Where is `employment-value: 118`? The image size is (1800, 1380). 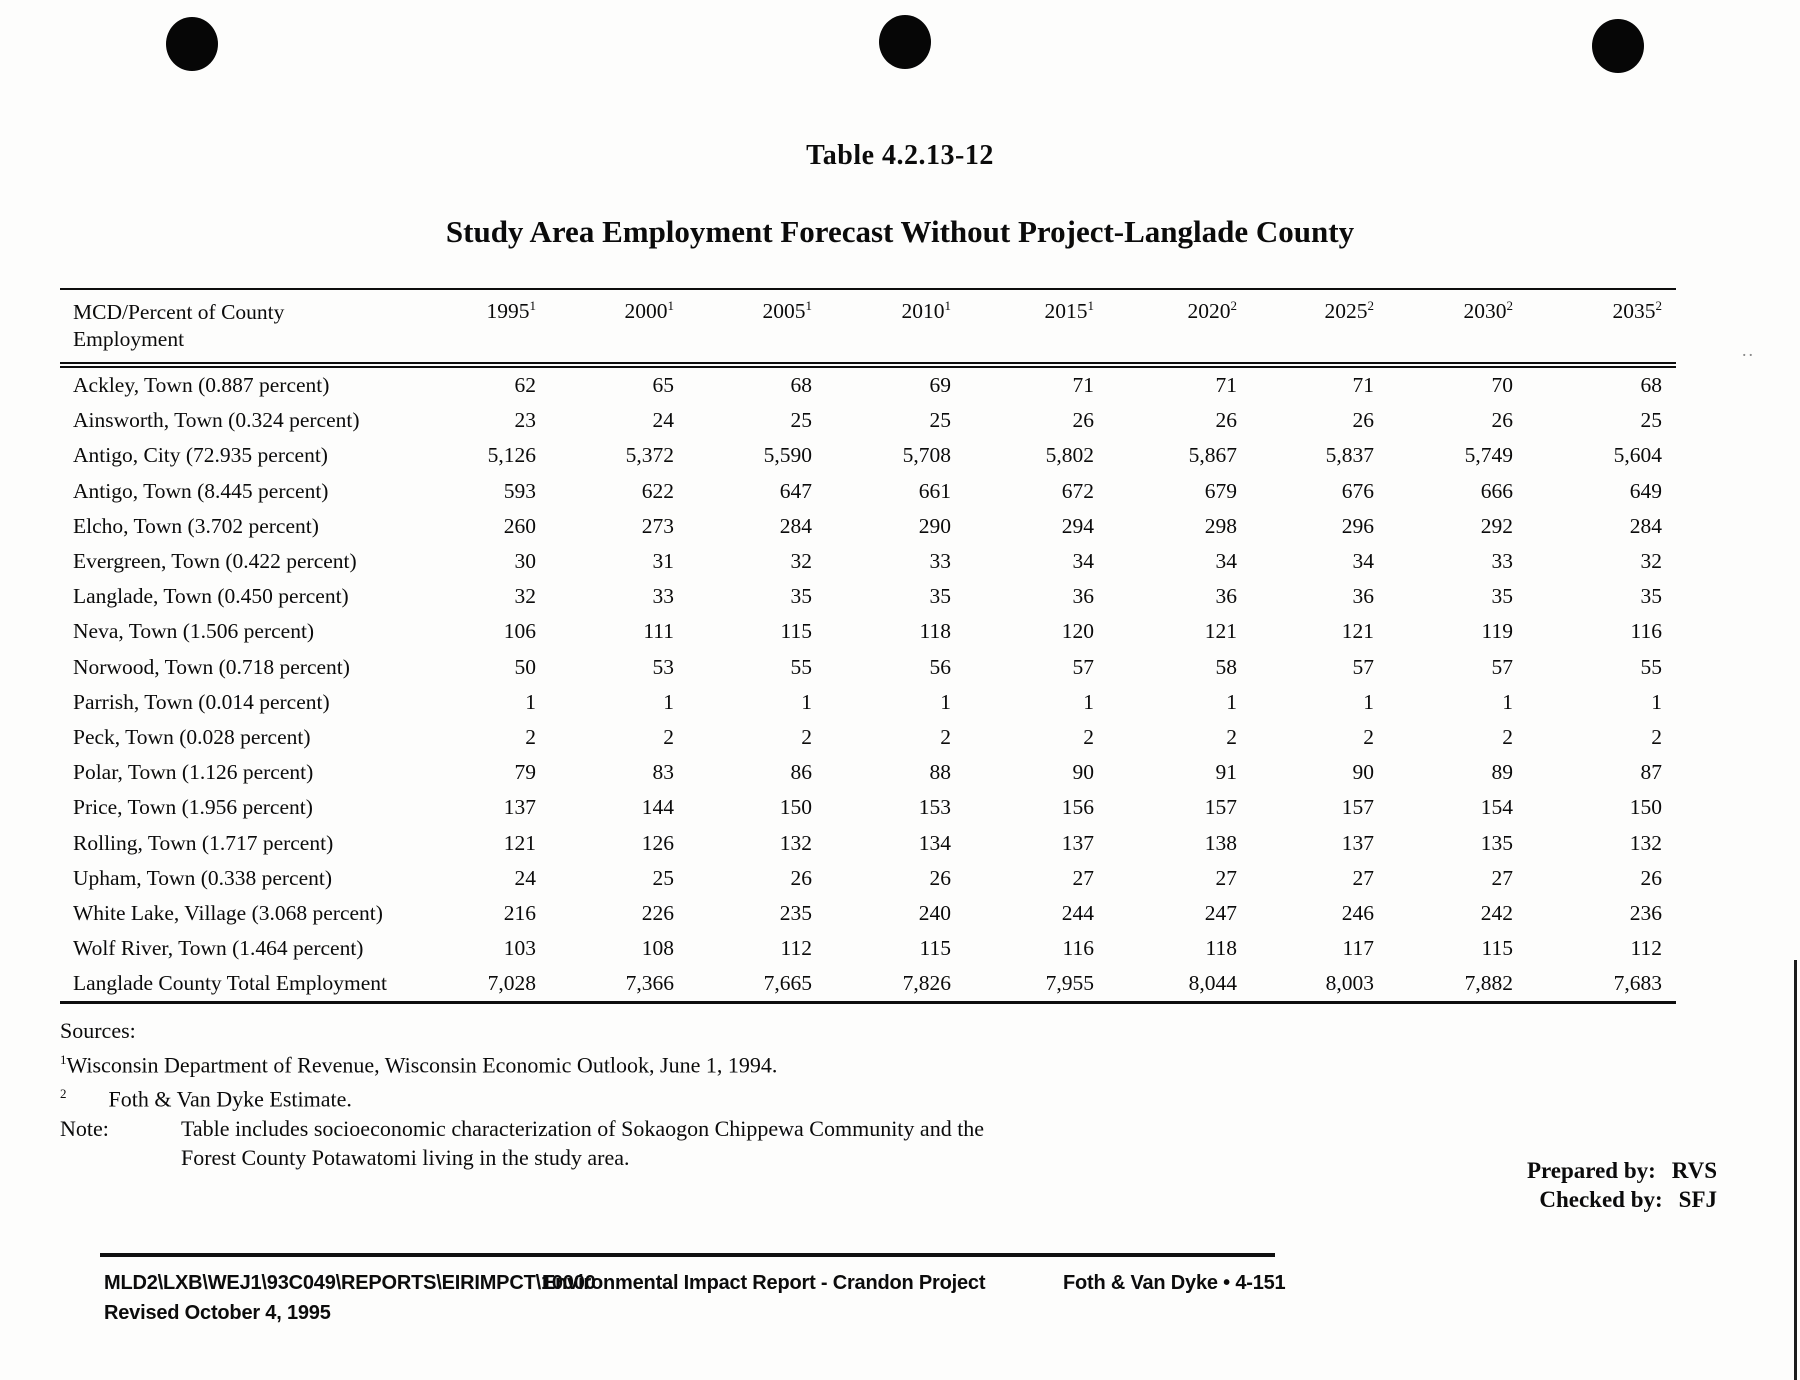 employment-value: 118 is located at coordinates (935, 631).